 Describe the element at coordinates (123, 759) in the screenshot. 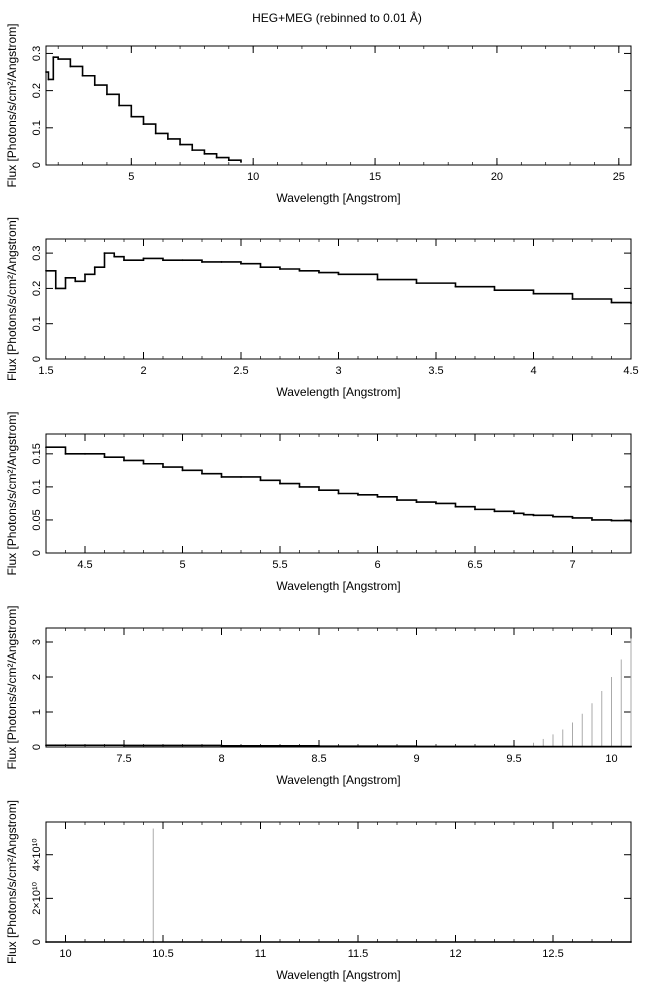

I see `x-tick-label: 7.5` at that location.